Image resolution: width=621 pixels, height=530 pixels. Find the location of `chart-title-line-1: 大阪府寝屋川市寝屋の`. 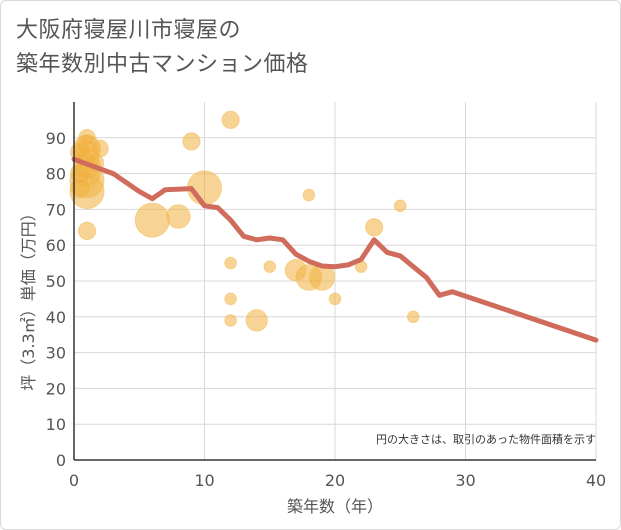

chart-title-line-1: 大阪府寝屋川市寝屋の is located at coordinates (129, 30).